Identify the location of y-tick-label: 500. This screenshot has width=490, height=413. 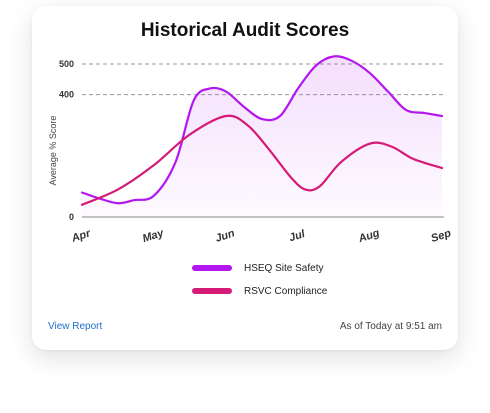
(66, 64).